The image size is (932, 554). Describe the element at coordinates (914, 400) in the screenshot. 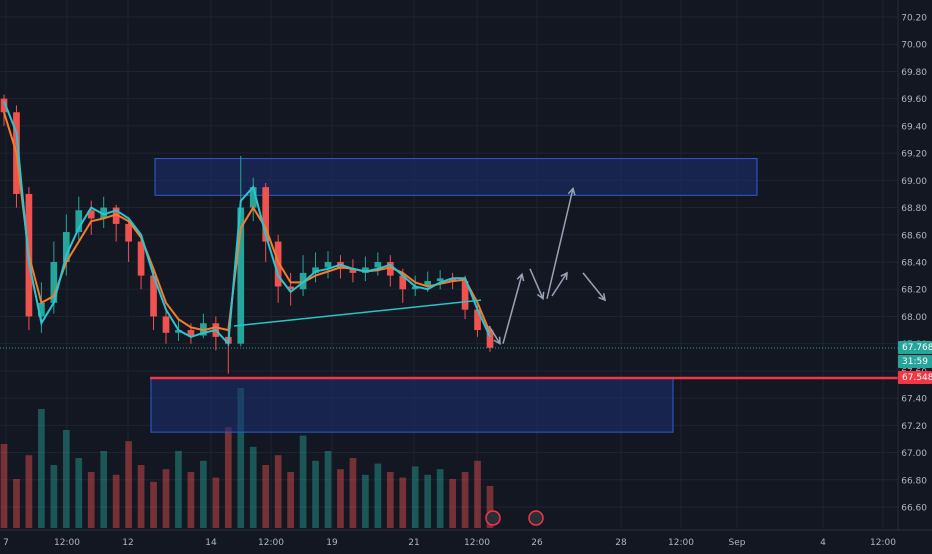

I see `y-tick-label: 67.40` at that location.